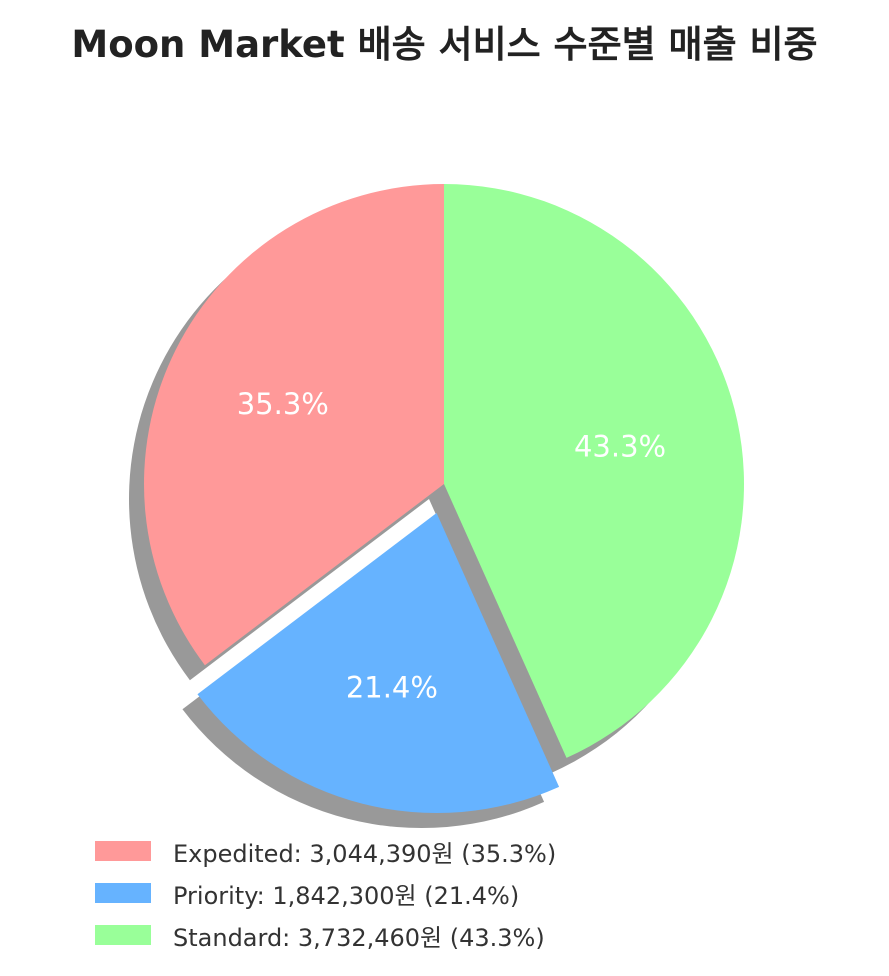 The width and height of the screenshot is (889, 976). Describe the element at coordinates (620, 446) in the screenshot. I see `pie-label-standard: 43.3%` at that location.